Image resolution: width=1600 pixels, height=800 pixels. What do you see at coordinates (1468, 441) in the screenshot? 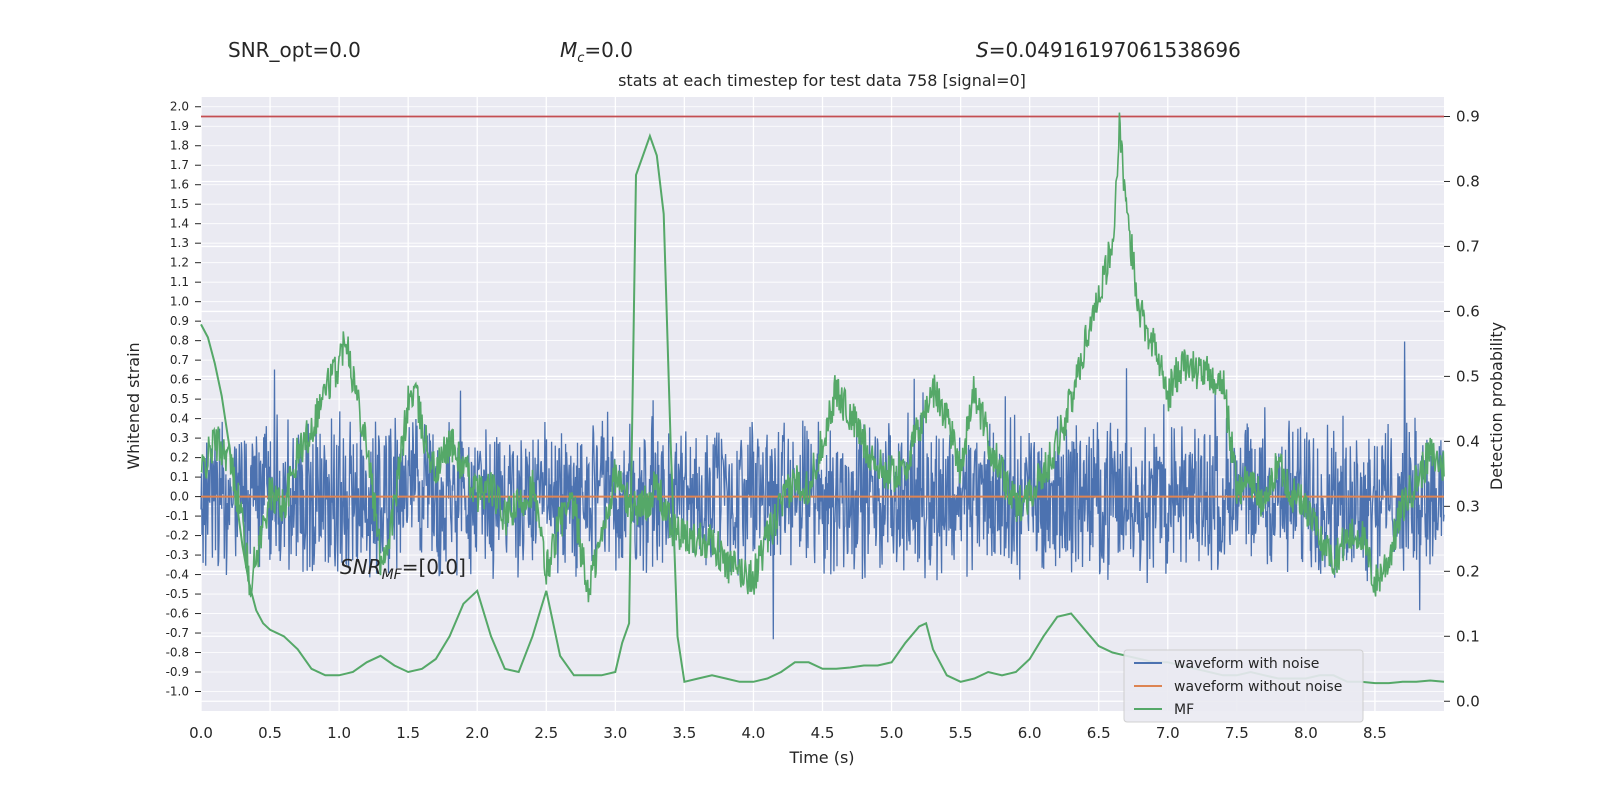
I see `right-tick-label: 0.4` at bounding box center [1468, 441].